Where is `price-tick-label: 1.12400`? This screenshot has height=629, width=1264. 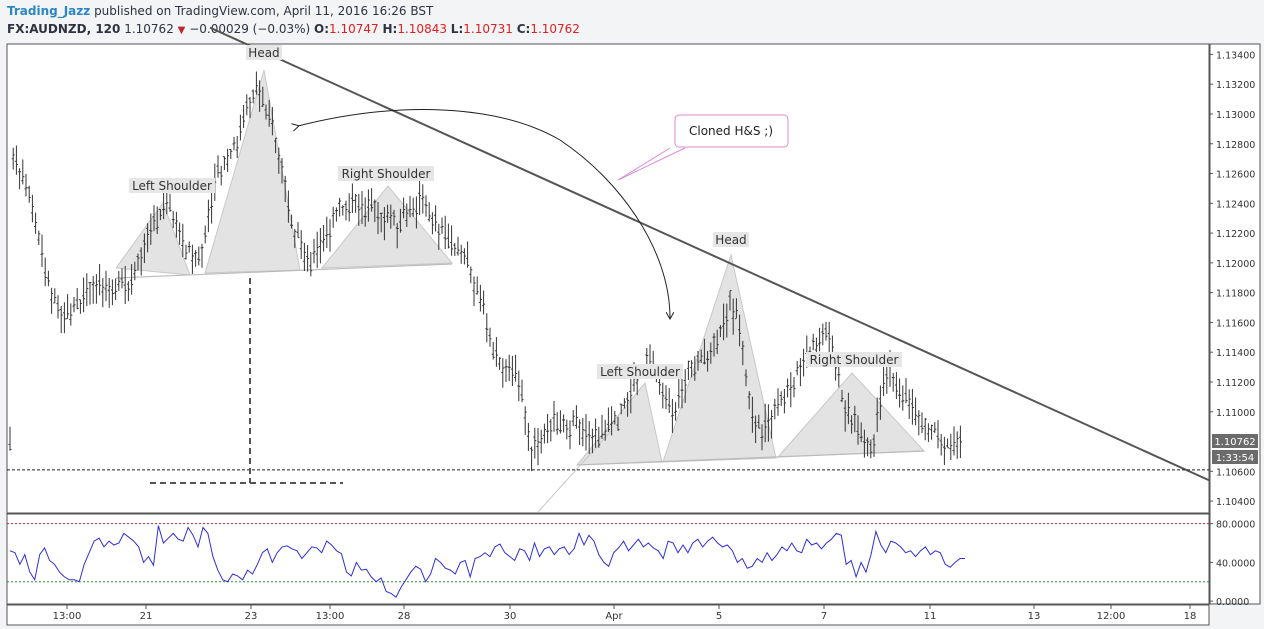
price-tick-label: 1.12400 is located at coordinates (1235, 204).